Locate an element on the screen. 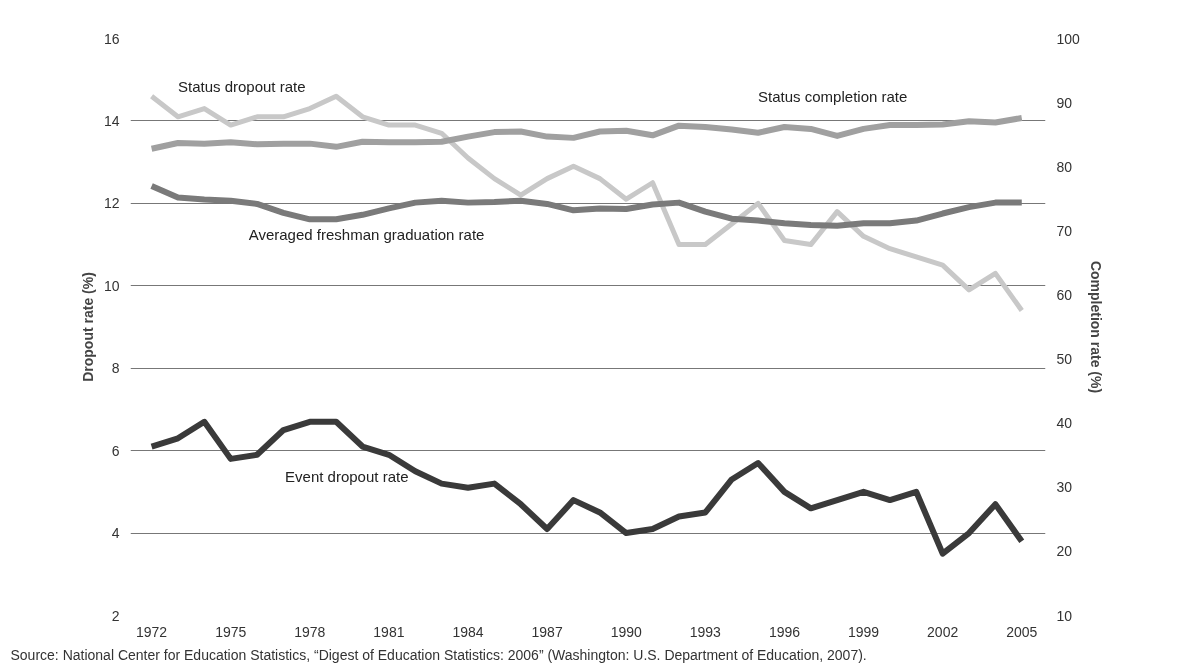 This screenshot has width=1191, height=667. x-tick-label: 1978 is located at coordinates (310, 631).